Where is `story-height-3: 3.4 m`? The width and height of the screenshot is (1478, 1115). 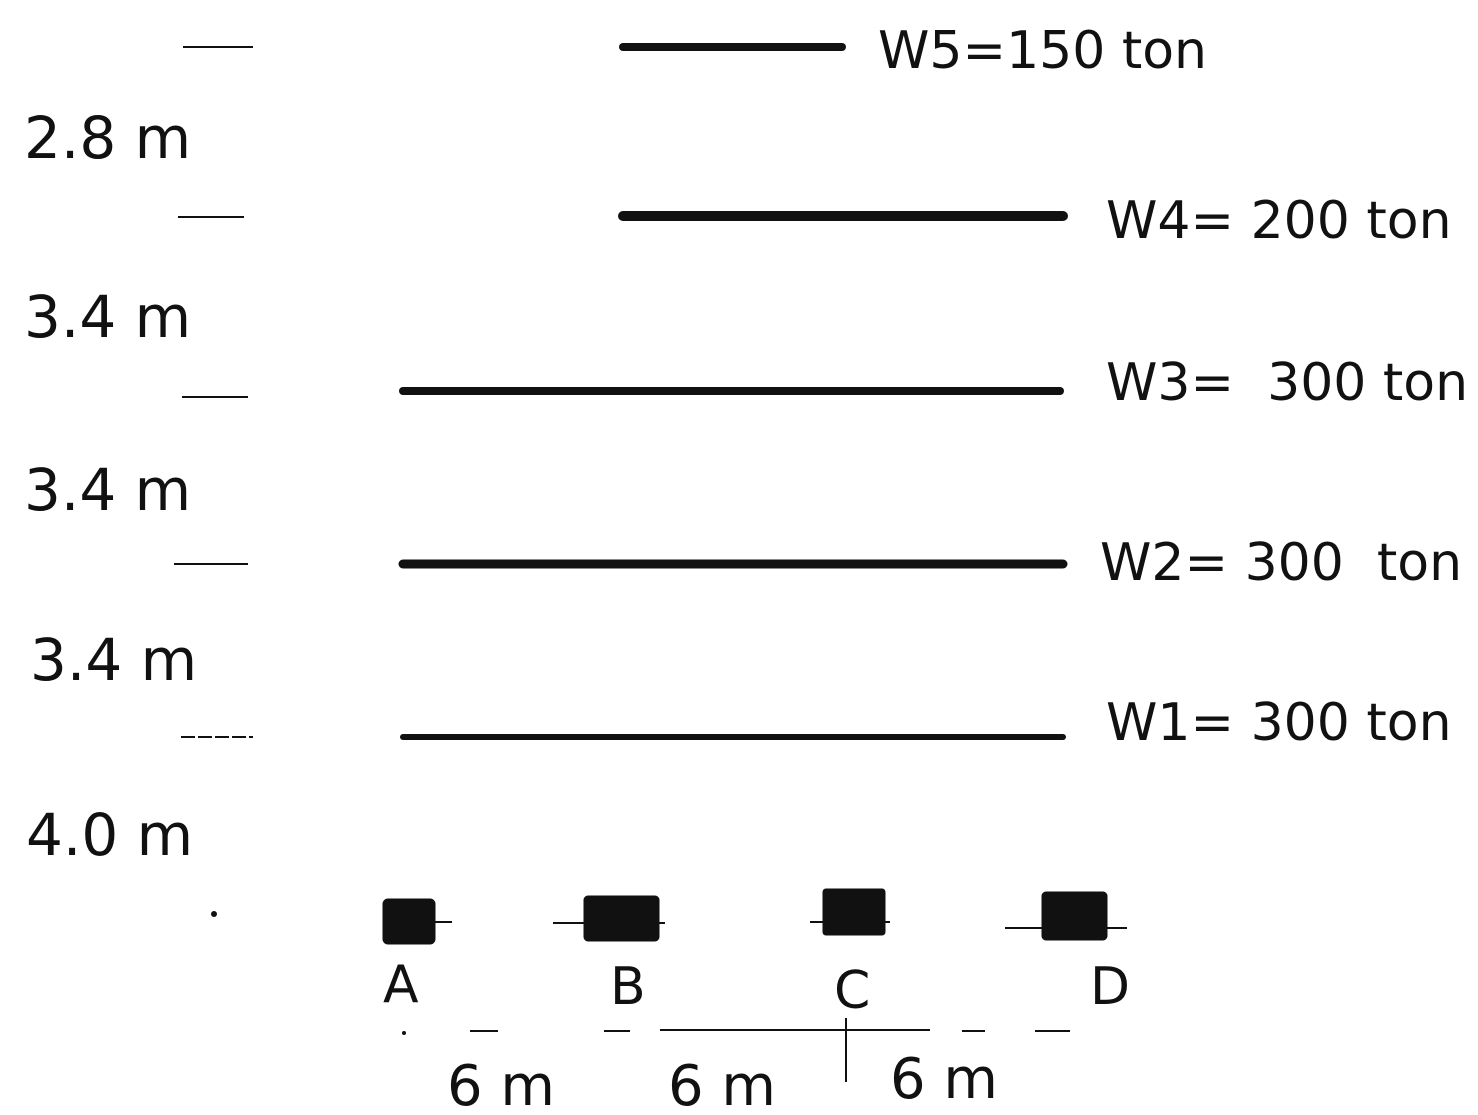
story-height-3: 3.4 m is located at coordinates (107, 490).